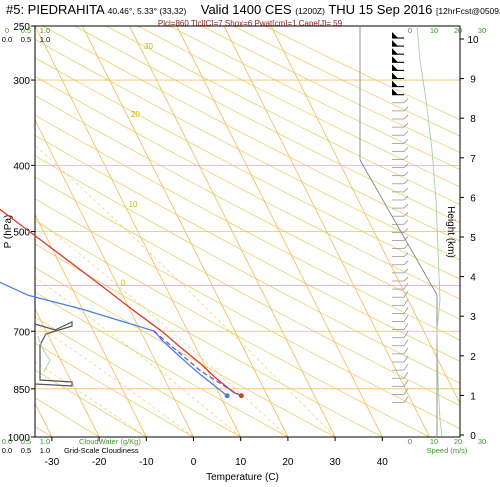 The image size is (500, 487). I want to click on cloud-top-tick: 1.0, so click(45, 30).